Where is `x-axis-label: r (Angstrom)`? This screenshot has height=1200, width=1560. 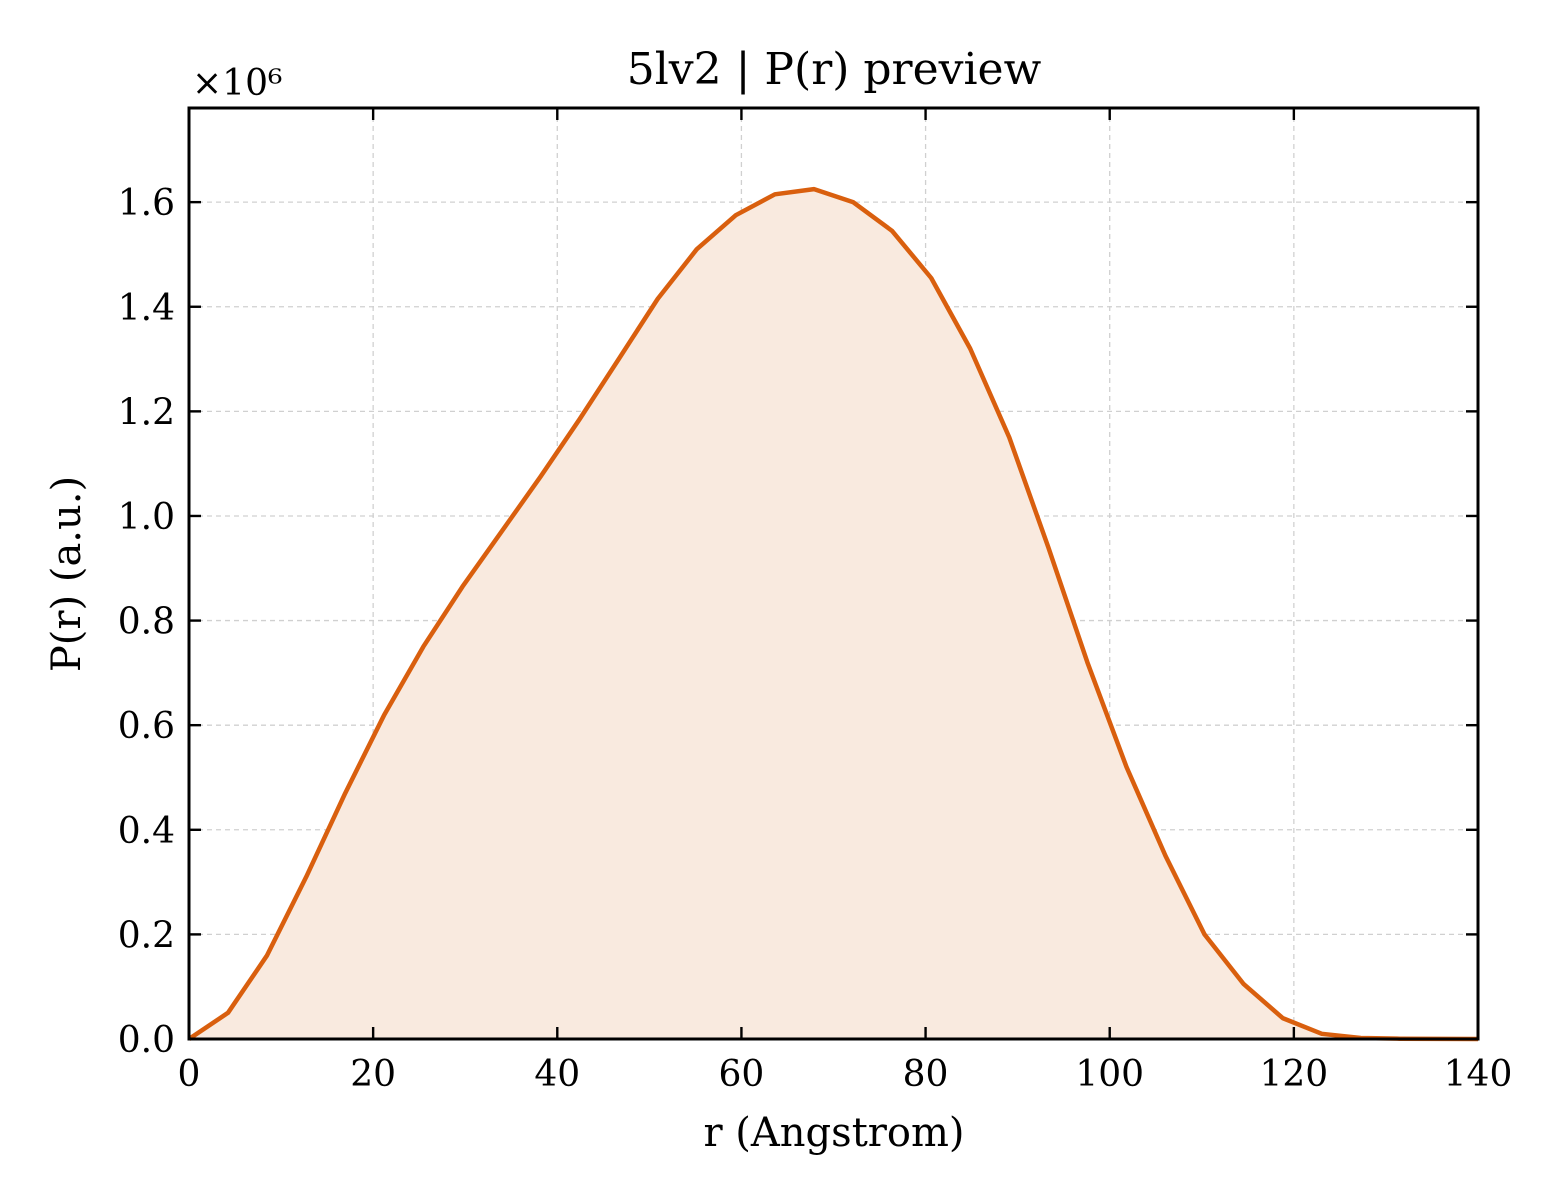
x-axis-label: r (Angstrom) is located at coordinates (833, 1133).